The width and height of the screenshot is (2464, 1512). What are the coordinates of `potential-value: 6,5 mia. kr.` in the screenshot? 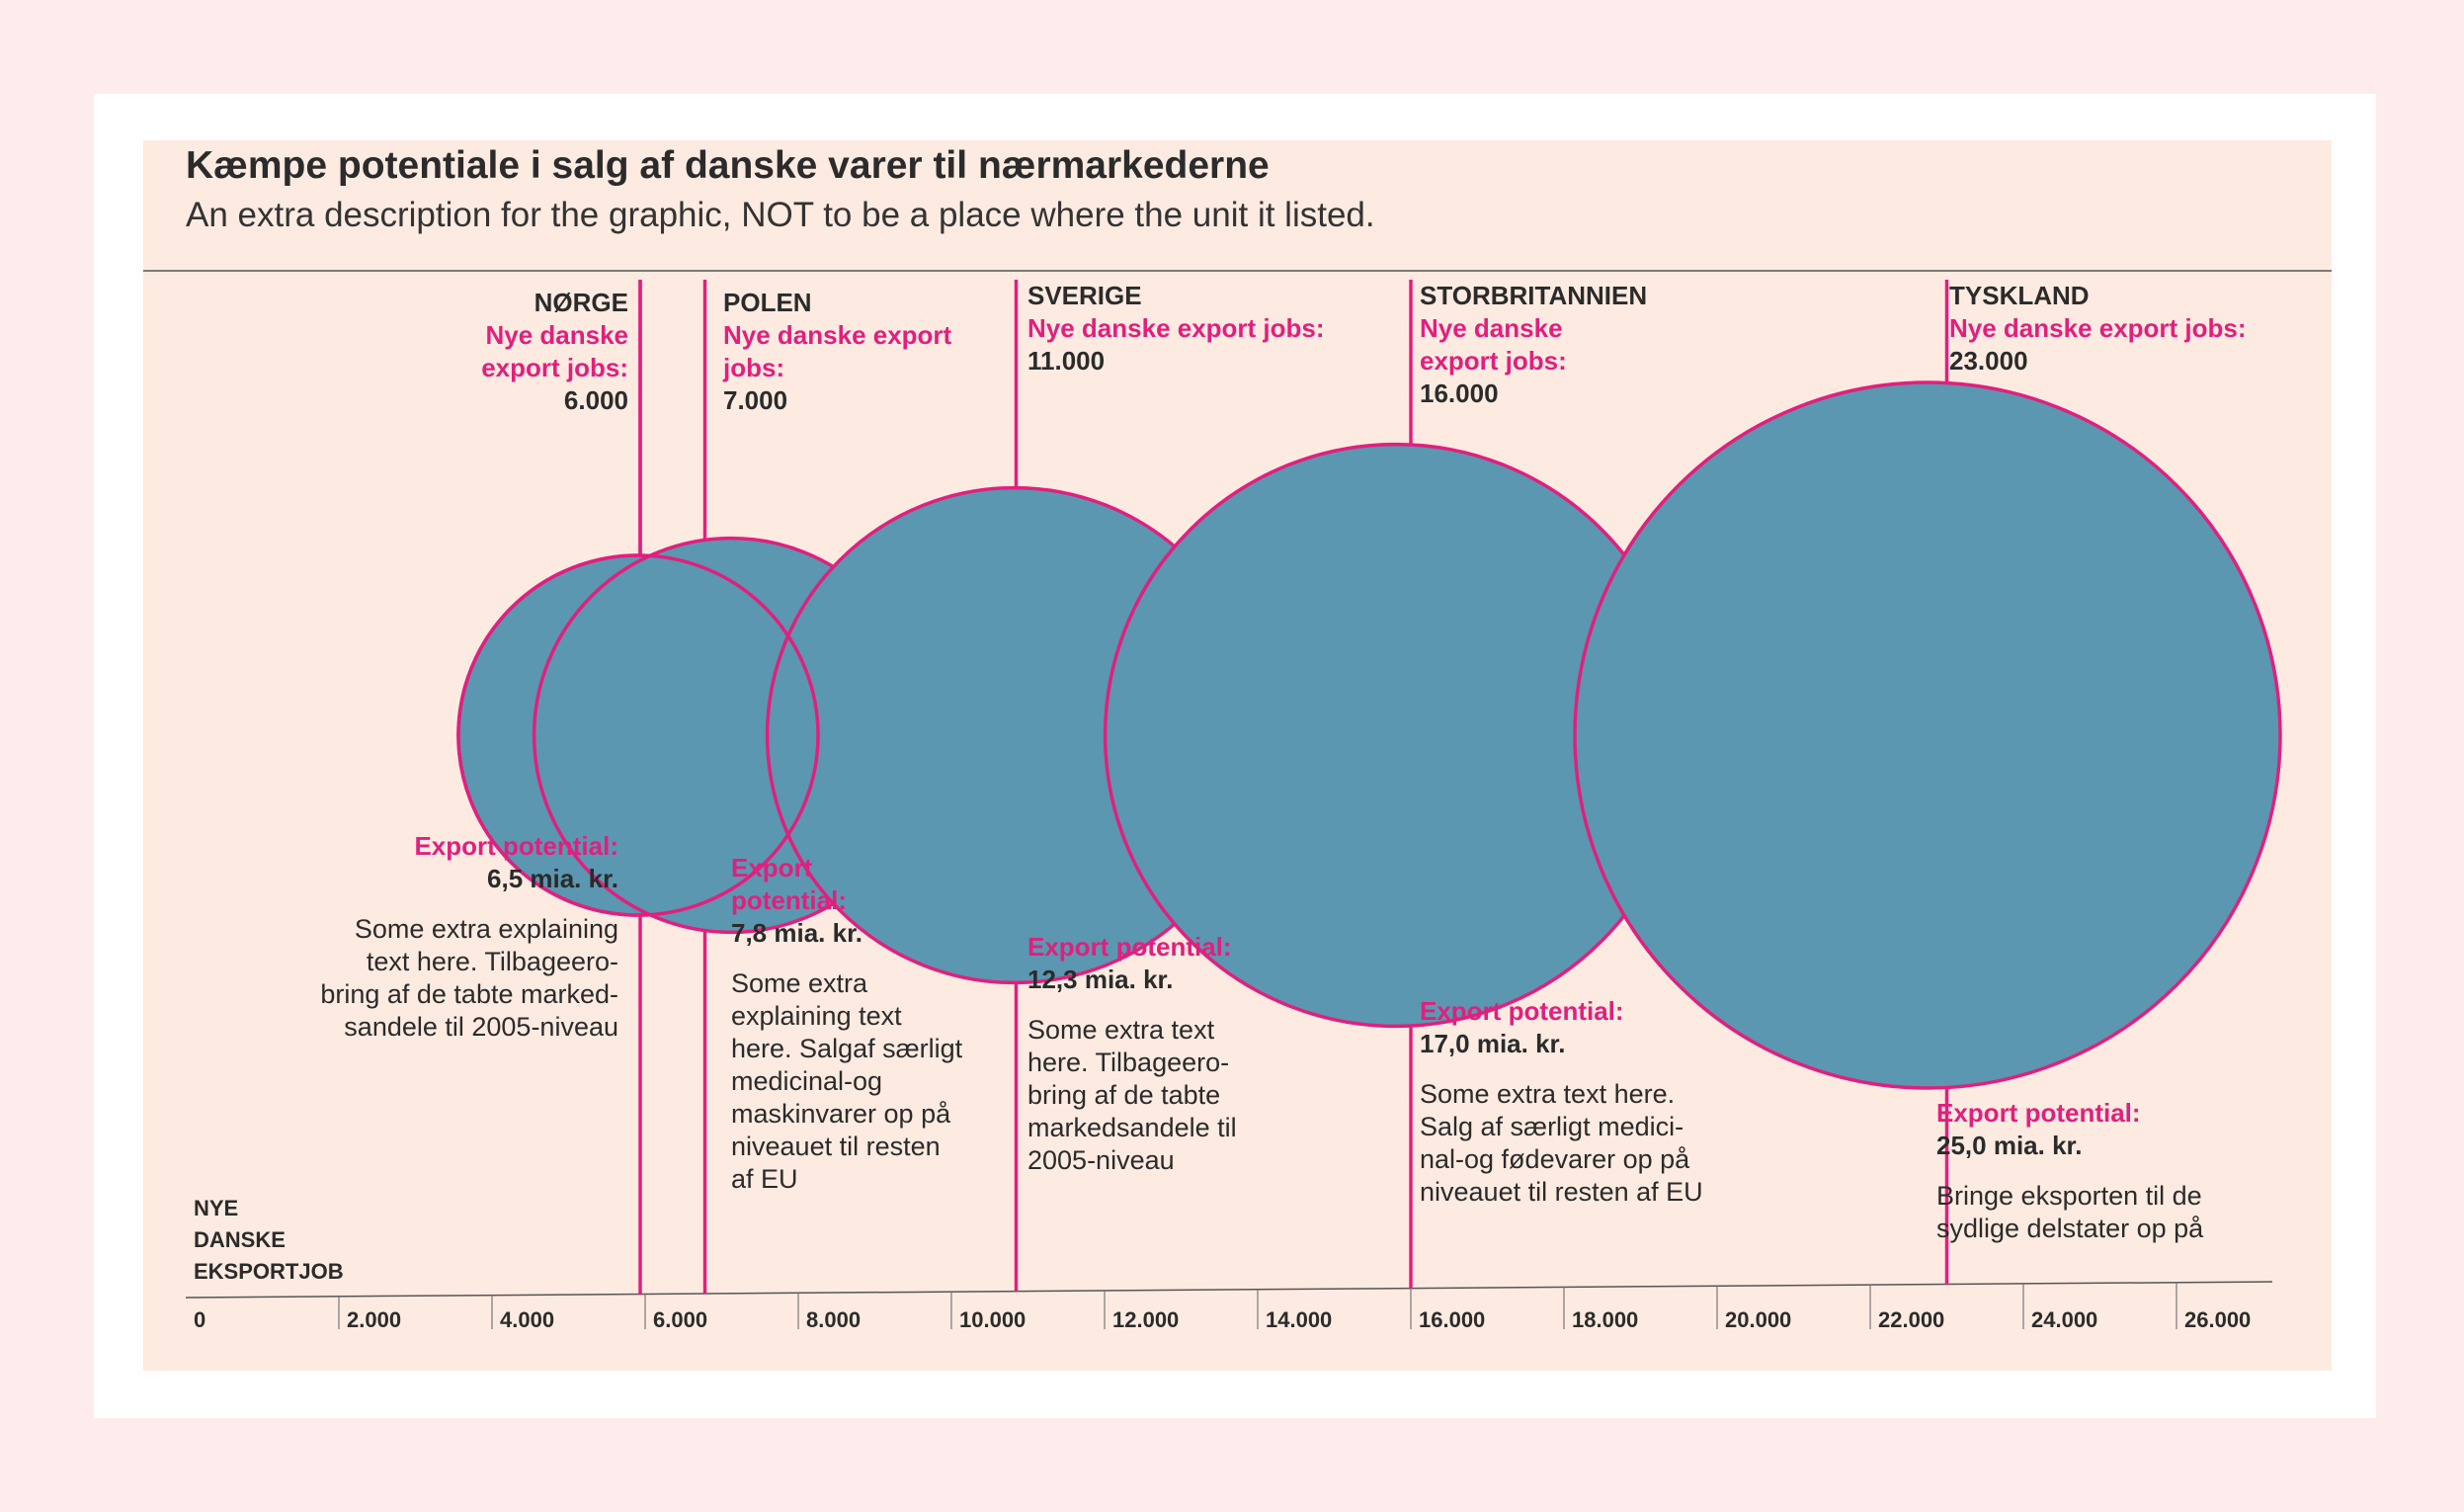 It's located at (552, 878).